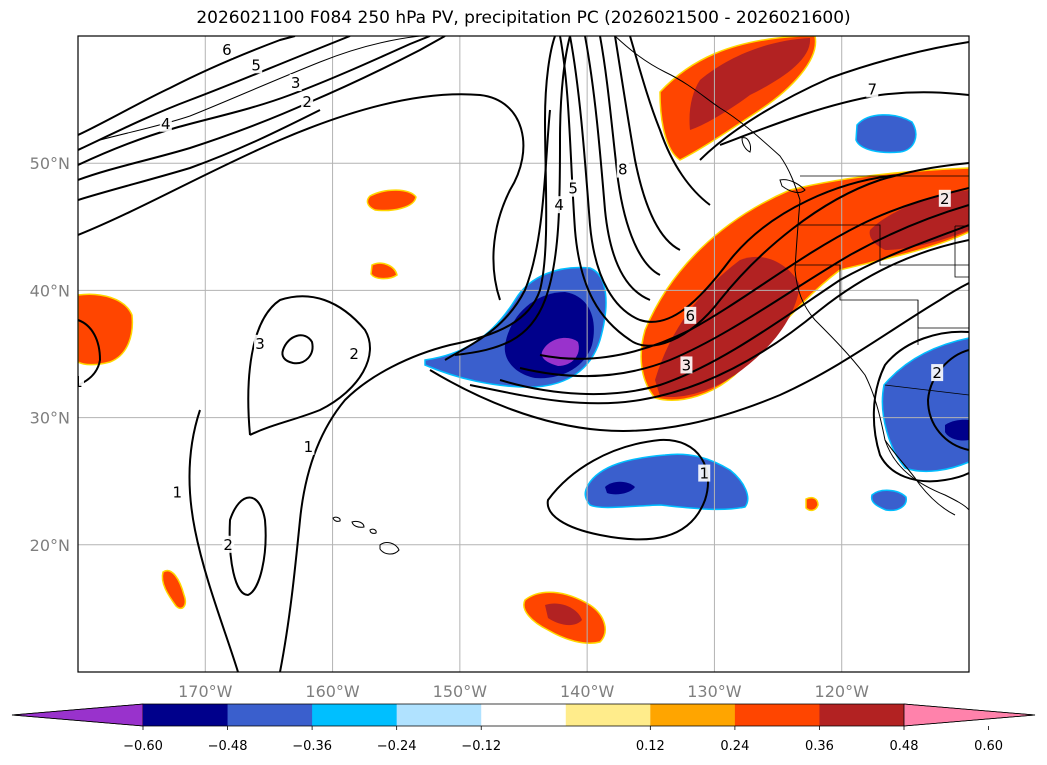 Image resolution: width=1047 pixels, height=765 pixels. Describe the element at coordinates (90, 352) in the screenshot. I see `pv-contour-west-edge` at that location.